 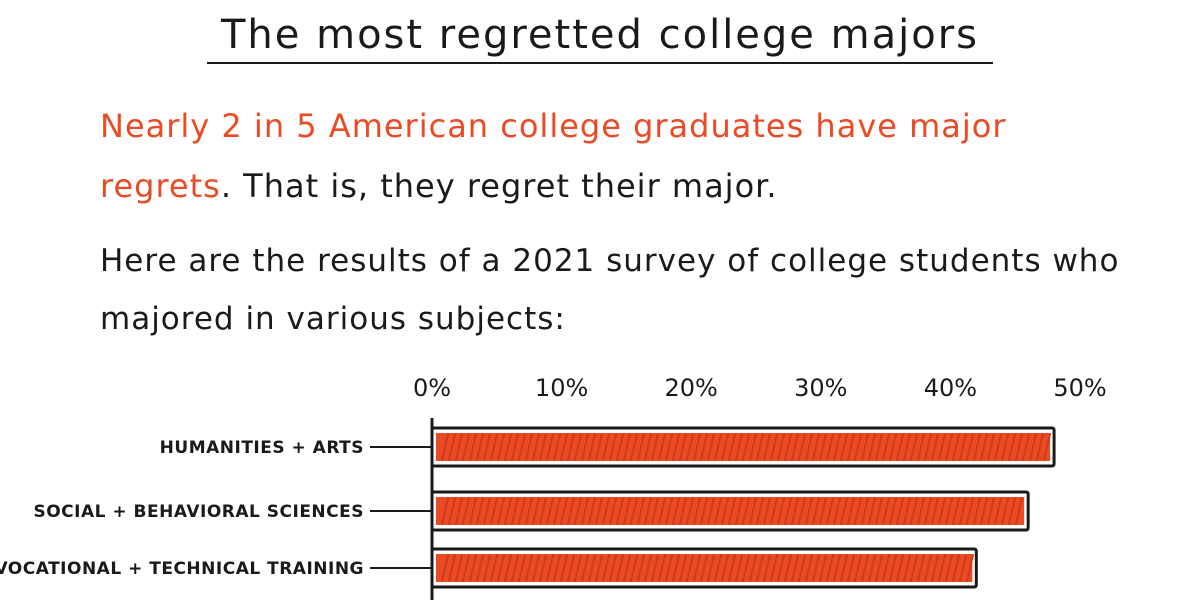 What do you see at coordinates (561, 388) in the screenshot?
I see `x-tick-label: 10%` at bounding box center [561, 388].